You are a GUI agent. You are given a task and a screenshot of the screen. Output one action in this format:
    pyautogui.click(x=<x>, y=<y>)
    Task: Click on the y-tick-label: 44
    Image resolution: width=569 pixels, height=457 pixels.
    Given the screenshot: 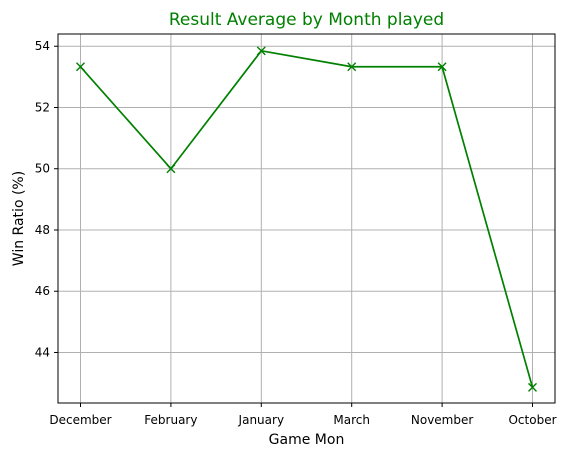 What is the action you would take?
    pyautogui.click(x=42, y=352)
    